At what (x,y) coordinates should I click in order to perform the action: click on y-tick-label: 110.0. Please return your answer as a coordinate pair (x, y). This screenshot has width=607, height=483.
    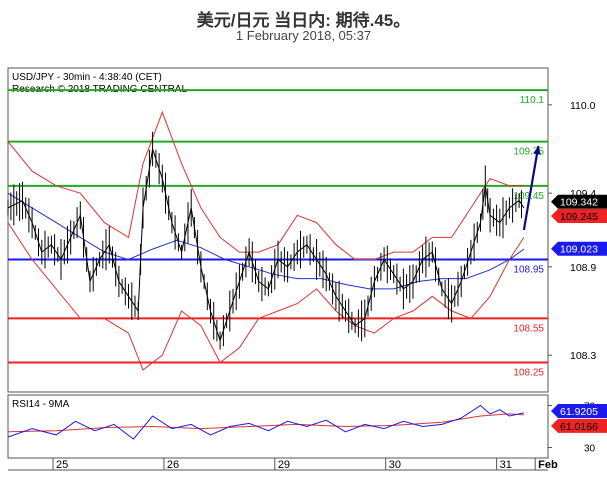
    Looking at the image, I should click on (583, 106).